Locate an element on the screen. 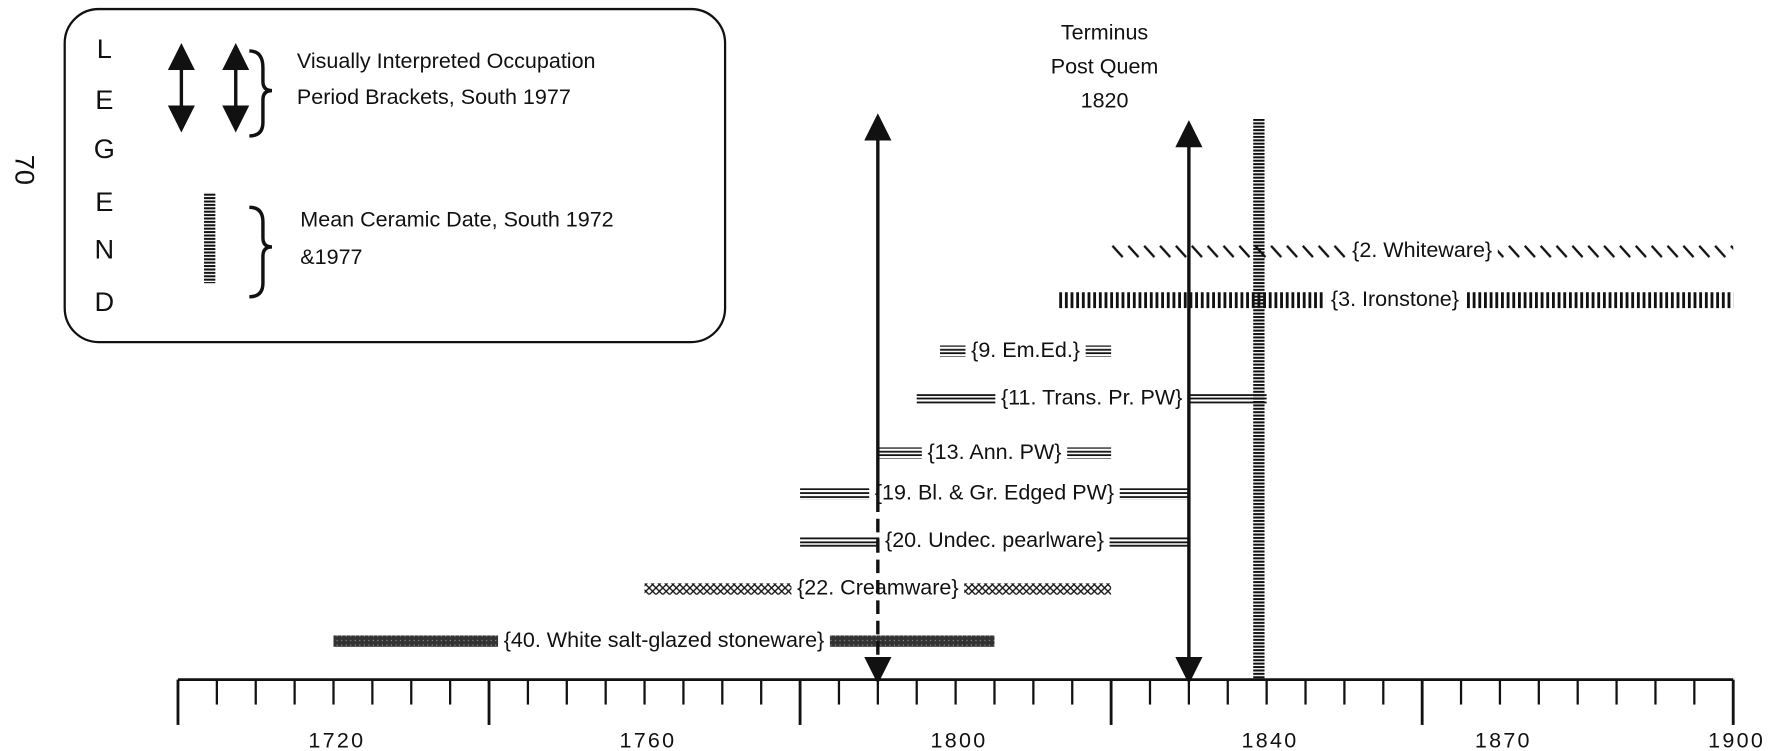  x-tick-label: 1760 is located at coordinates (647, 740).